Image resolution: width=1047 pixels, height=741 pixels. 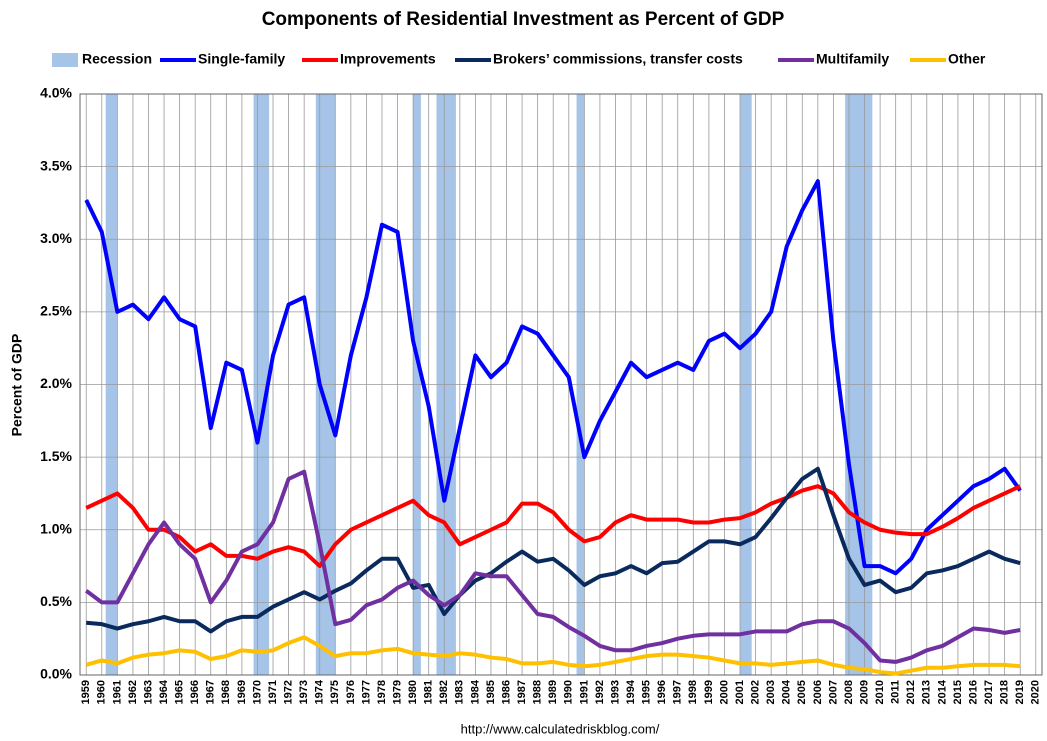 What do you see at coordinates (335, 692) in the screenshot?
I see `x-tick-label: 1975` at bounding box center [335, 692].